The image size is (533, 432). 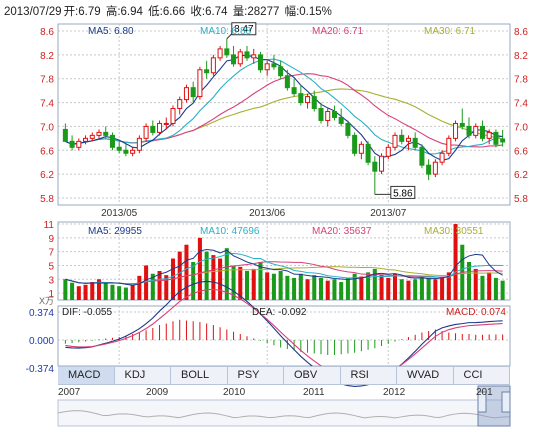 What do you see at coordinates (255, 375) in the screenshot?
I see `tab-psy: PSY` at bounding box center [255, 375].